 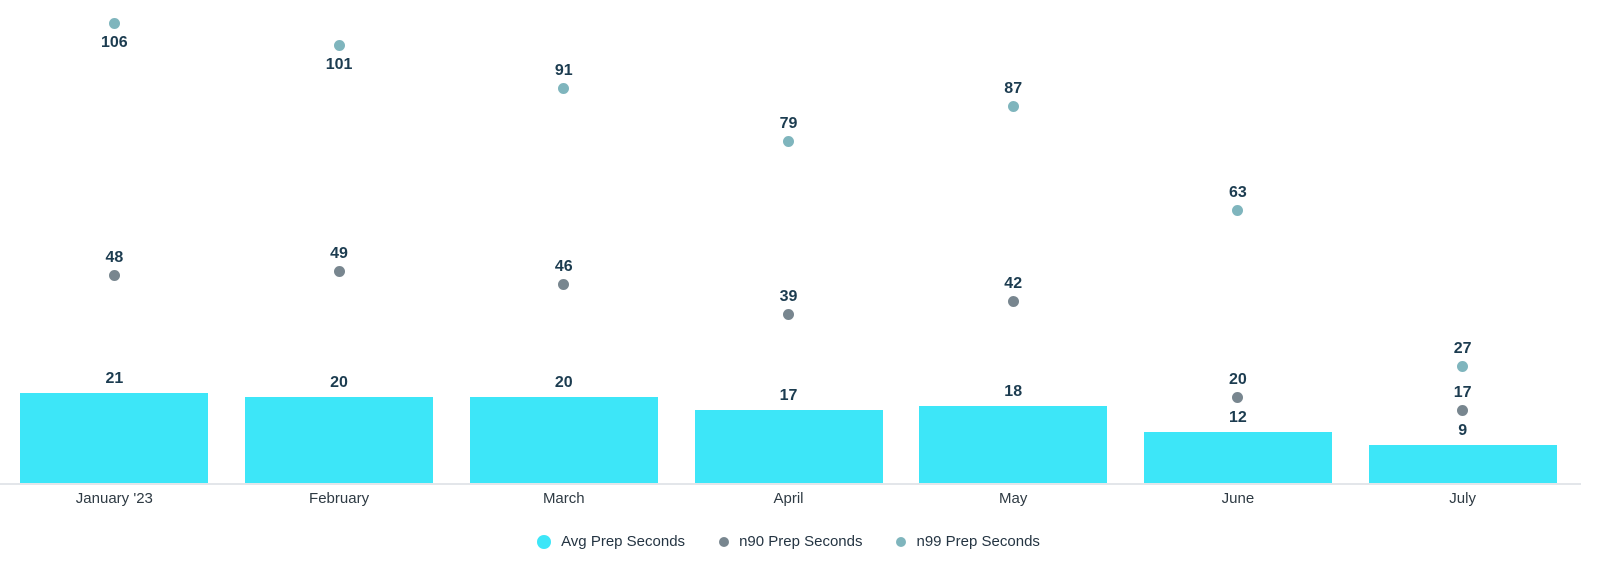 I want to click on point-value-label: 17, so click(x=1462, y=392).